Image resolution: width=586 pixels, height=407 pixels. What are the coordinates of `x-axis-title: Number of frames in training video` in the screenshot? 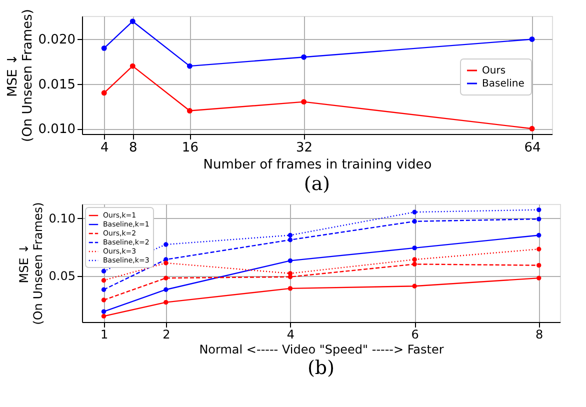 It's located at (317, 165).